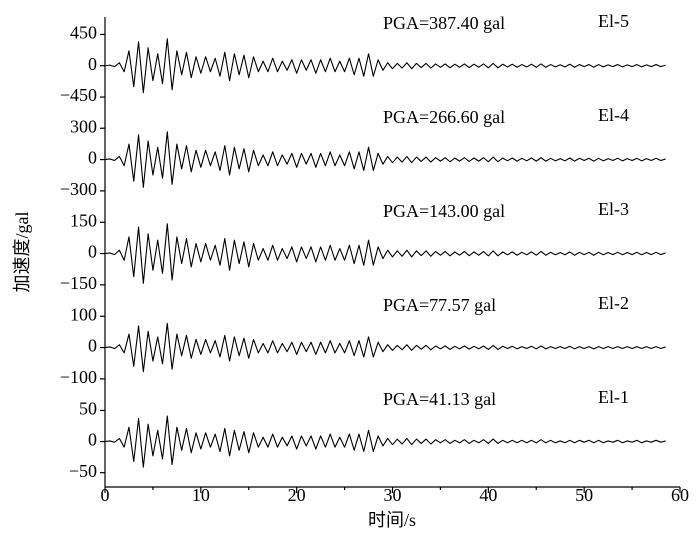 Image resolution: width=700 pixels, height=541 pixels. Describe the element at coordinates (83, 33) in the screenshot. I see `y-tick-label: 450` at that location.